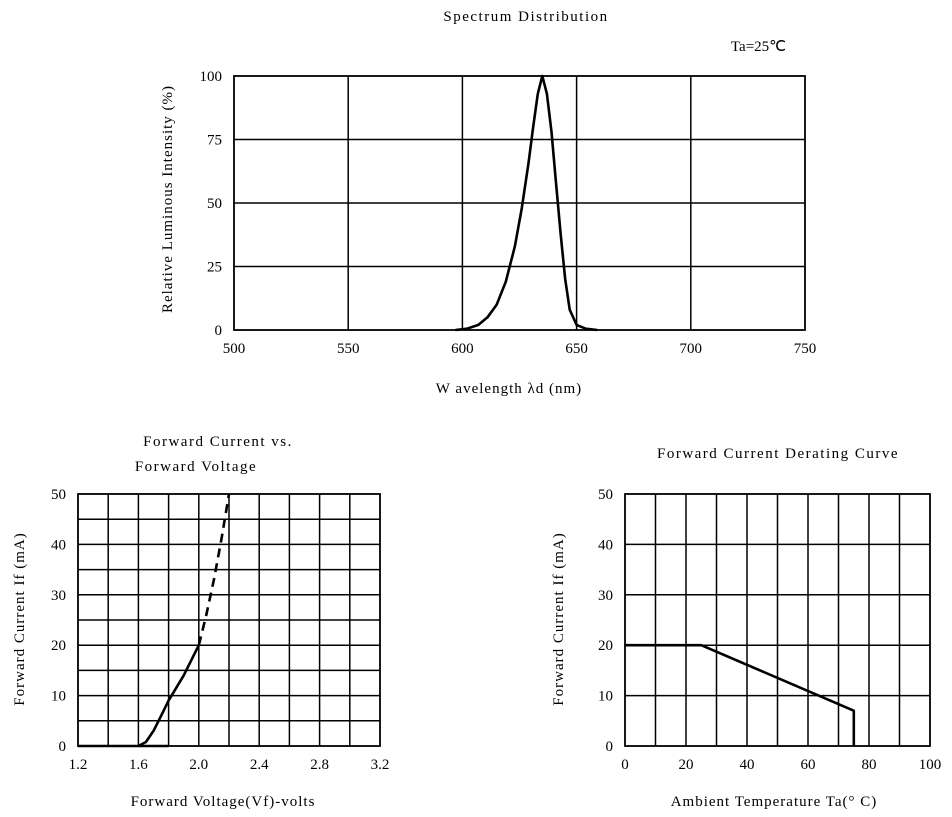 The image size is (952, 817). I want to click on x-axis-label: Ambient Temperature Ta(° C), so click(774, 802).